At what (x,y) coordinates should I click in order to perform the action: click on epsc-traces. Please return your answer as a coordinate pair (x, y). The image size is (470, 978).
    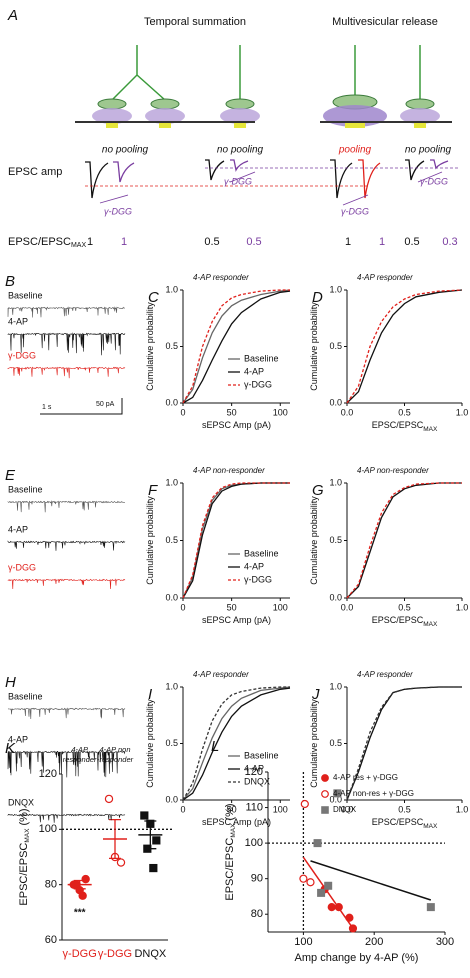
    Looking at the image, I should click on (272, 182).